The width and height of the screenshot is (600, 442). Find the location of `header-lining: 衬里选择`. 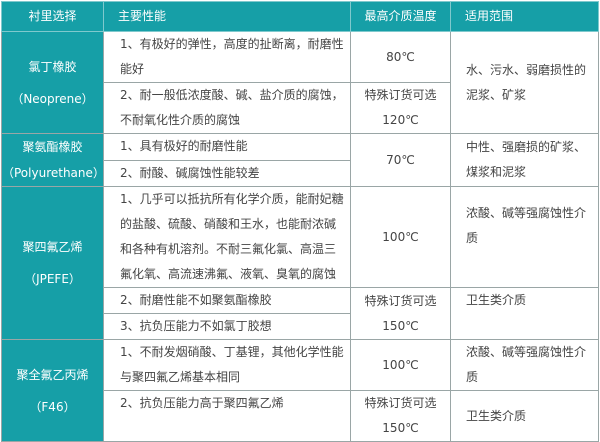

header-lining: 衬里选择 is located at coordinates (52, 16).